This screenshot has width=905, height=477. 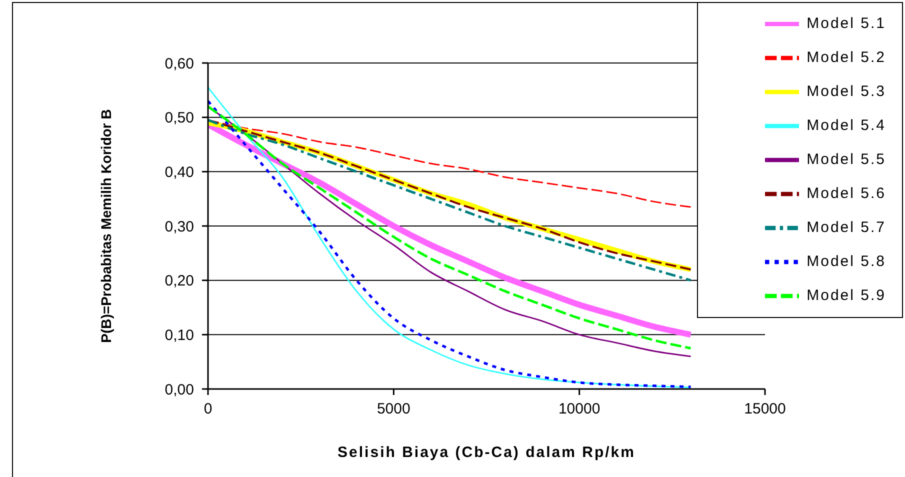 What do you see at coordinates (179, 63) in the screenshot?
I see `y-tick-label: 0,60` at bounding box center [179, 63].